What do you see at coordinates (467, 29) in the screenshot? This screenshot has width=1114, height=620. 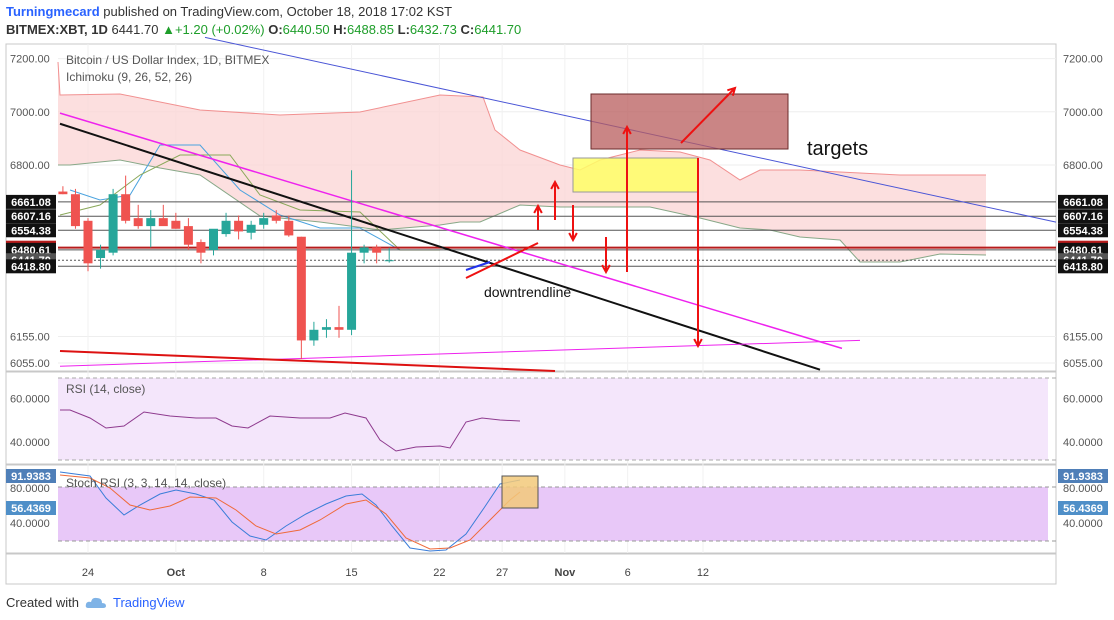 I see `close-label: C:` at bounding box center [467, 29].